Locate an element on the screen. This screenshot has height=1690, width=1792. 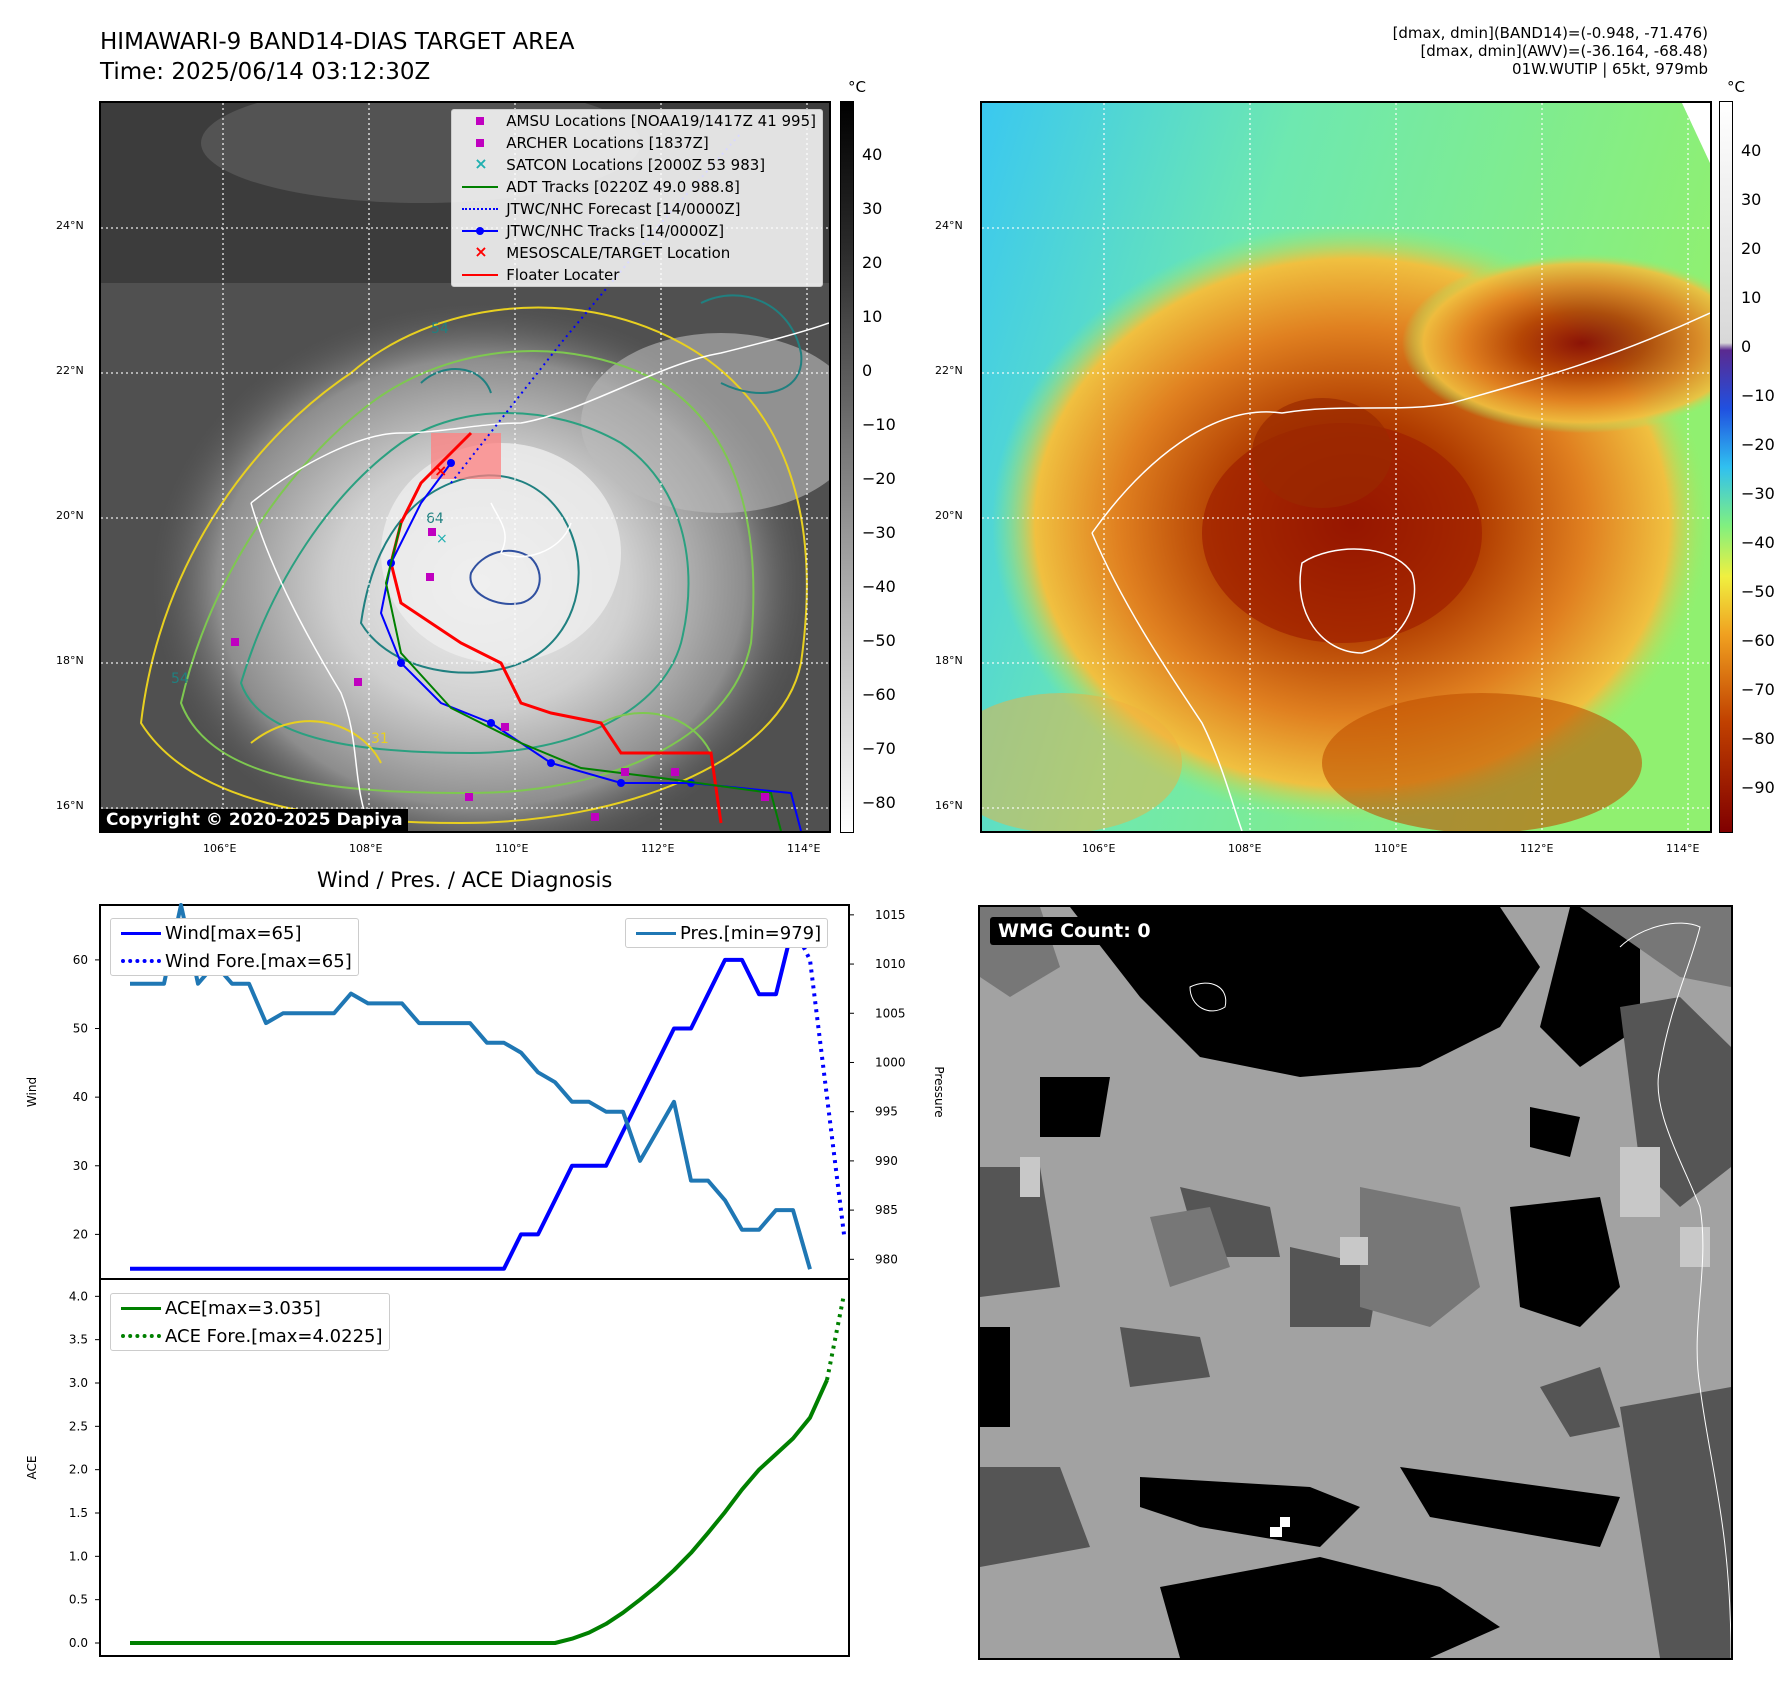
colorbar-tick: 0 is located at coordinates (1746, 346).